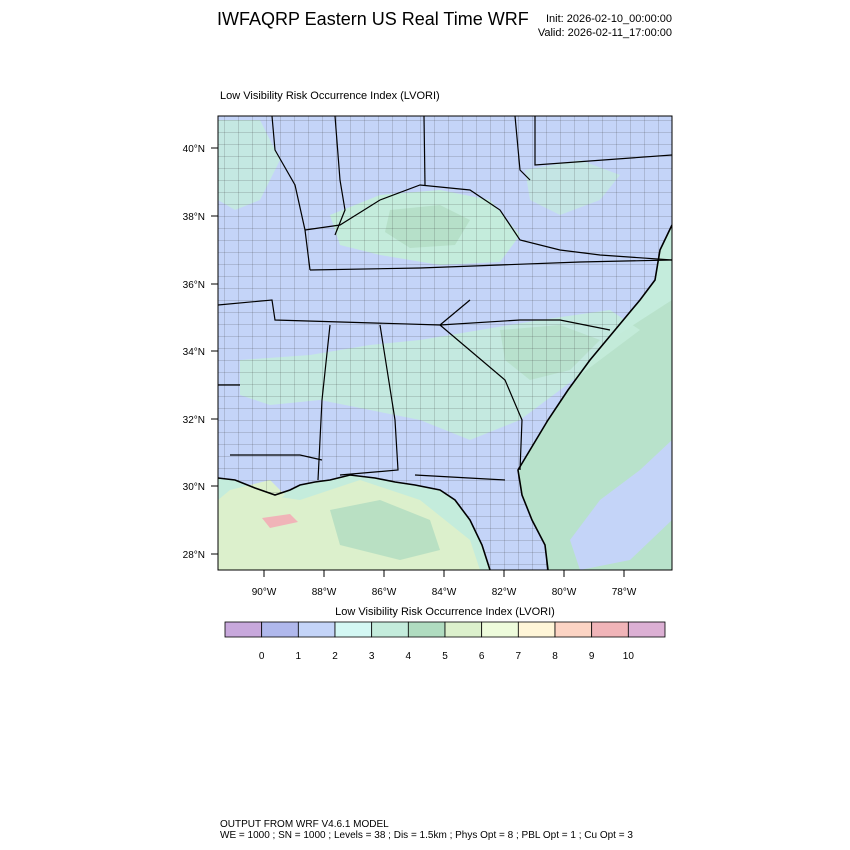 The image size is (850, 850). What do you see at coordinates (624, 592) in the screenshot?
I see `lon-label-78: 78°W` at bounding box center [624, 592].